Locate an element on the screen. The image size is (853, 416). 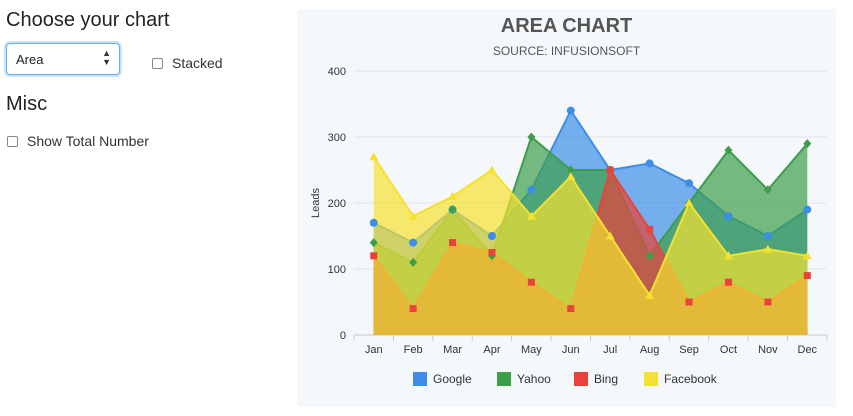
x-tick-label: Feb is located at coordinates (413, 350).